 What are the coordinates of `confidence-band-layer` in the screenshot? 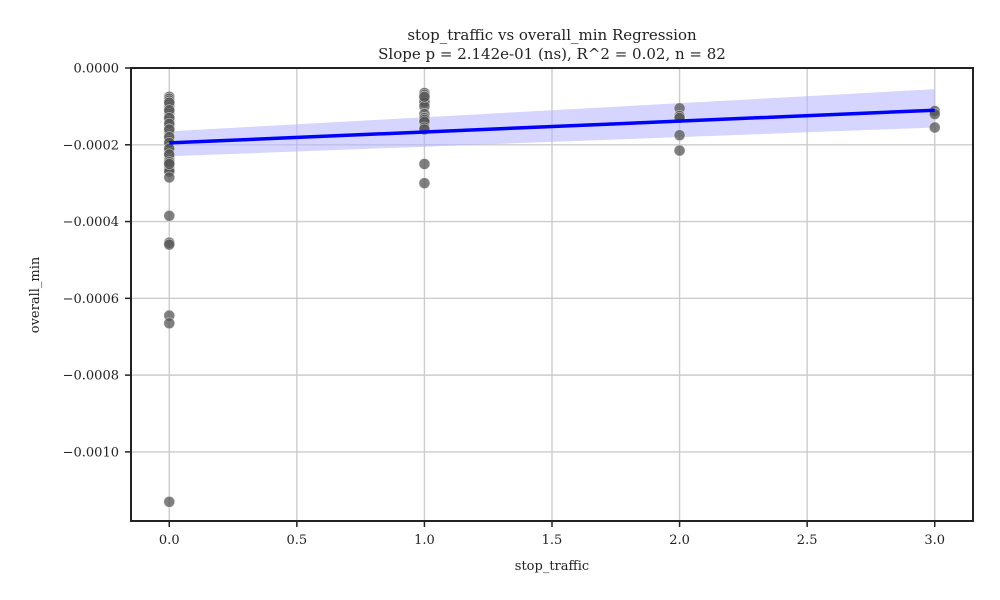 It's located at (552, 123).